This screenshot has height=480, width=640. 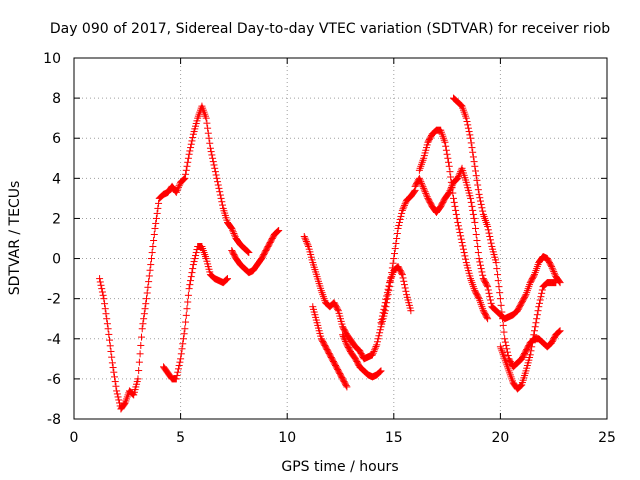 I want to click on y-tick-label: 6, so click(x=56, y=139).